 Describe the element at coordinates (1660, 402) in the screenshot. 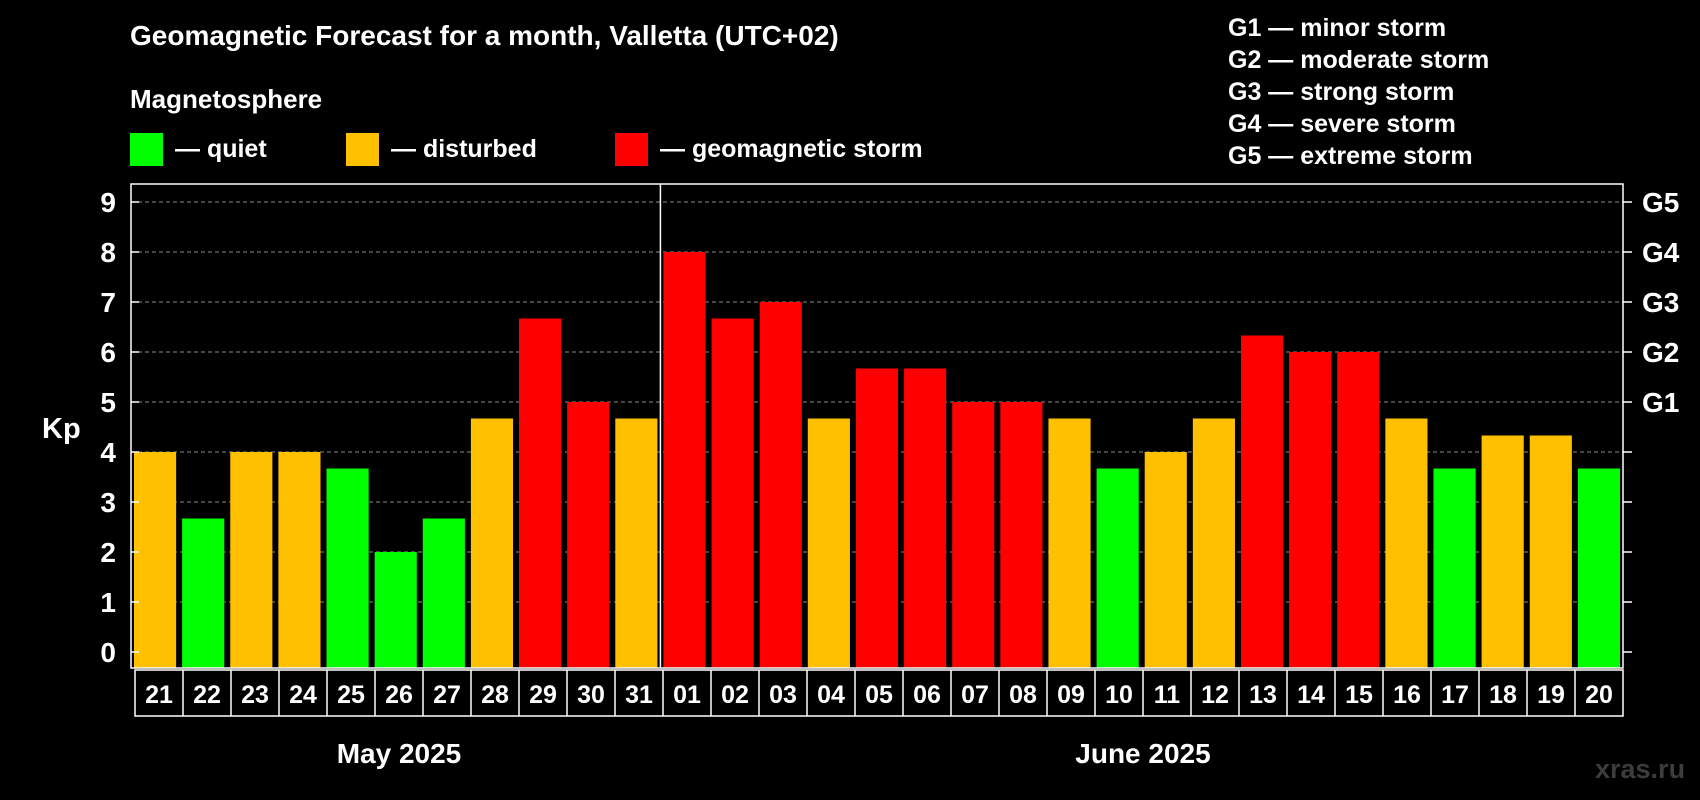

I see `right-tick-label-g1: G1` at that location.